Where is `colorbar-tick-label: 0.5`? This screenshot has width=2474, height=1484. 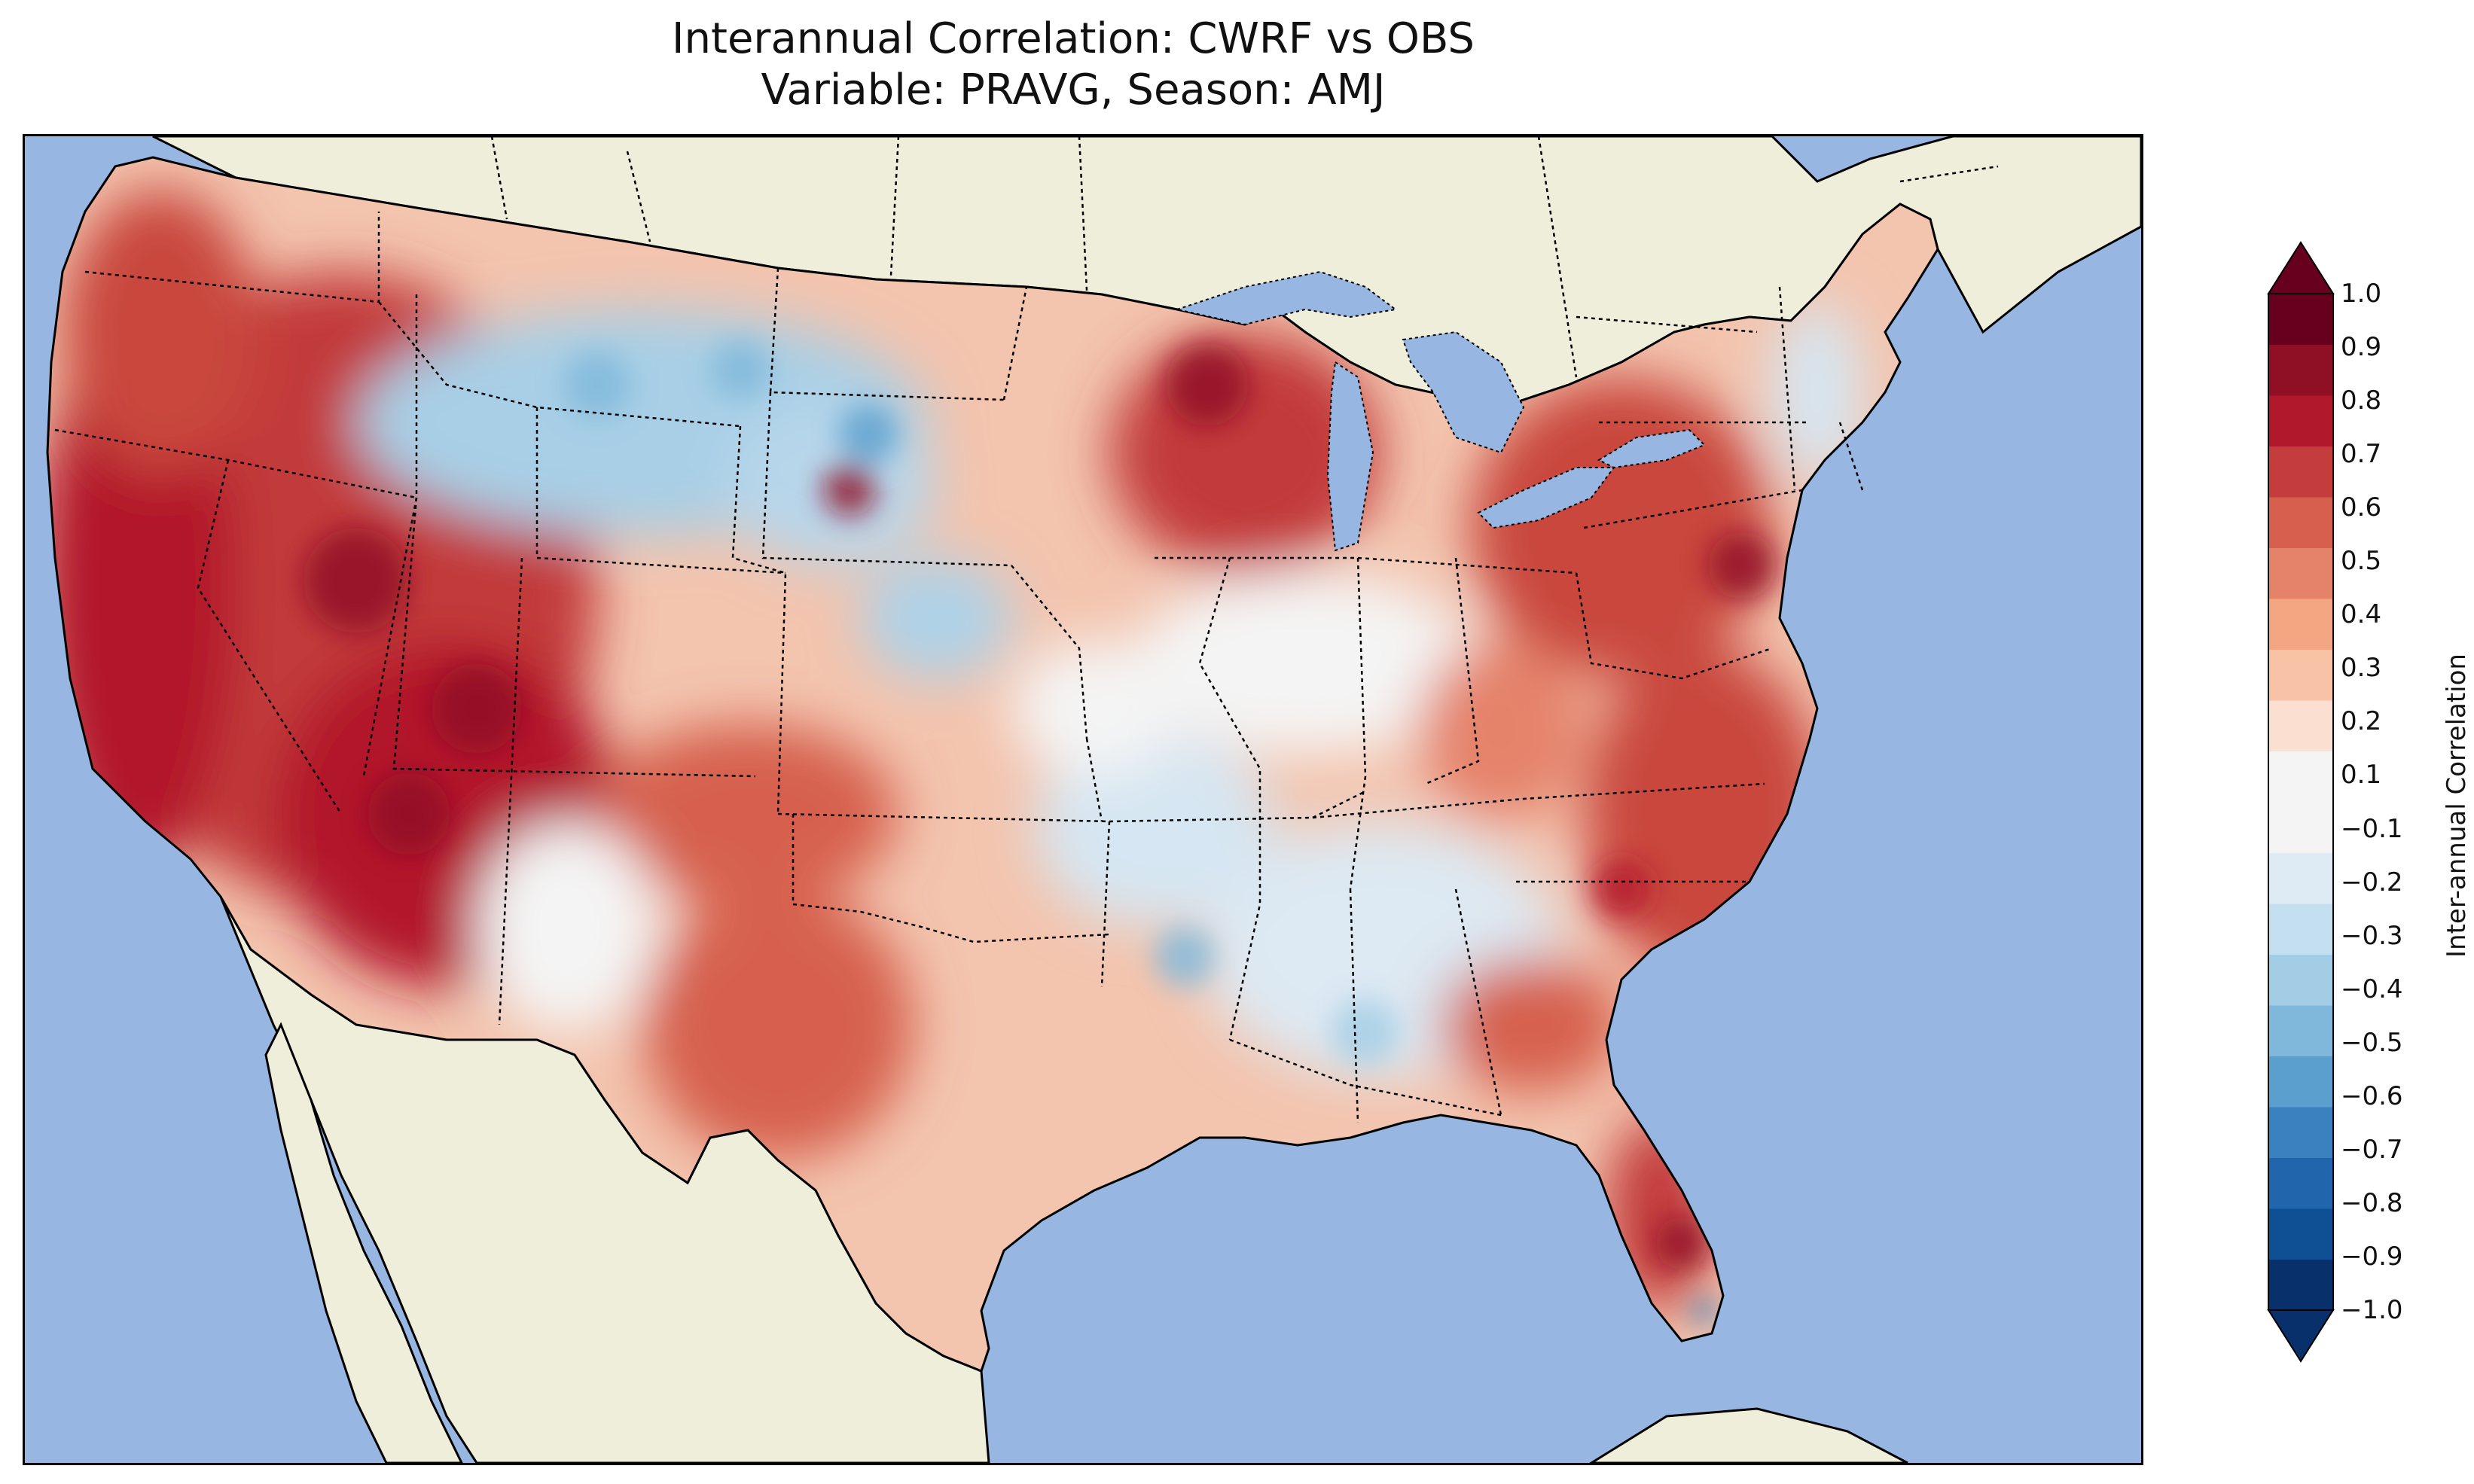
colorbar-tick-label: 0.5 is located at coordinates (2362, 561).